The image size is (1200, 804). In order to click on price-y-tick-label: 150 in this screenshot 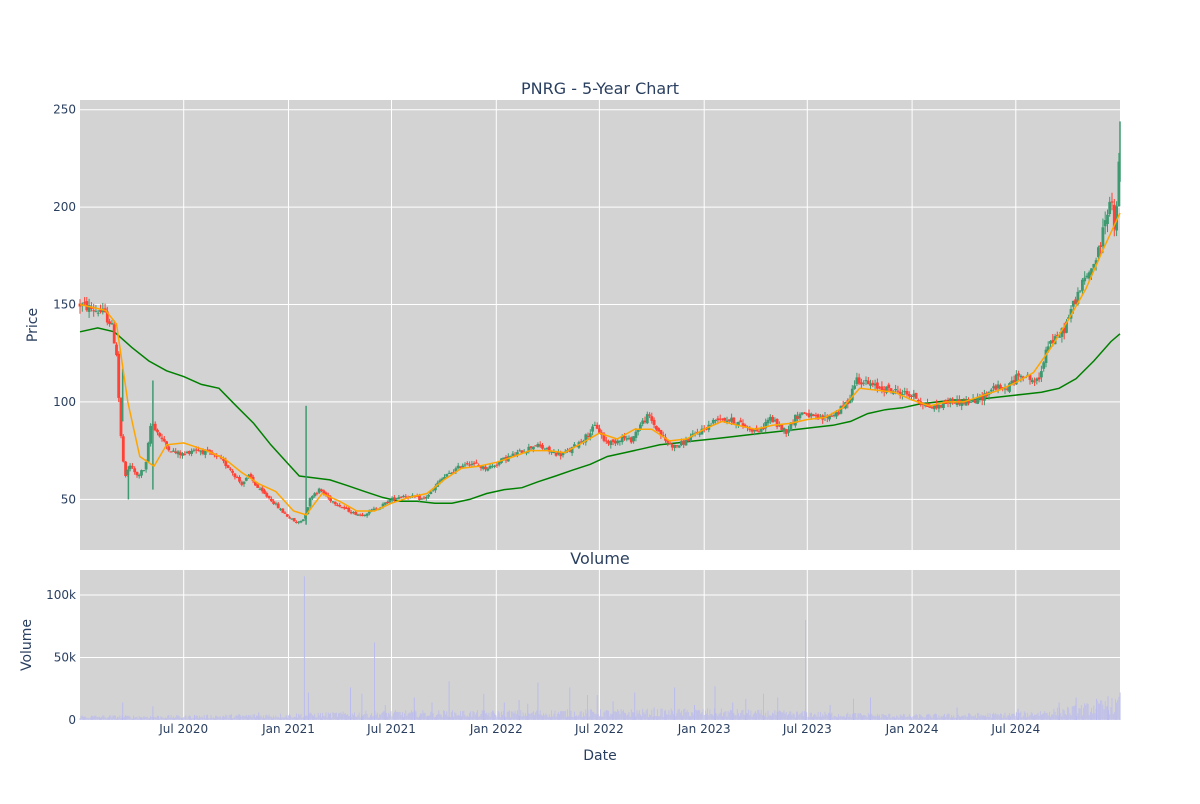, I will do `click(64, 305)`.